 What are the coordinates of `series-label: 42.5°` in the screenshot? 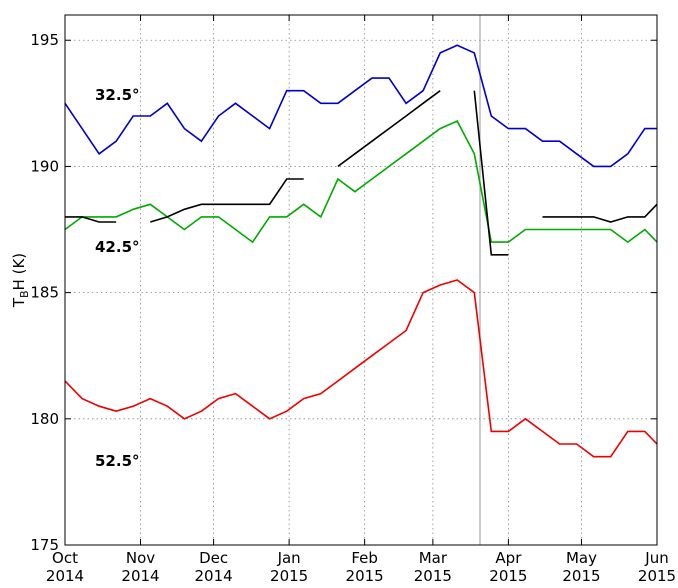 It's located at (117, 247).